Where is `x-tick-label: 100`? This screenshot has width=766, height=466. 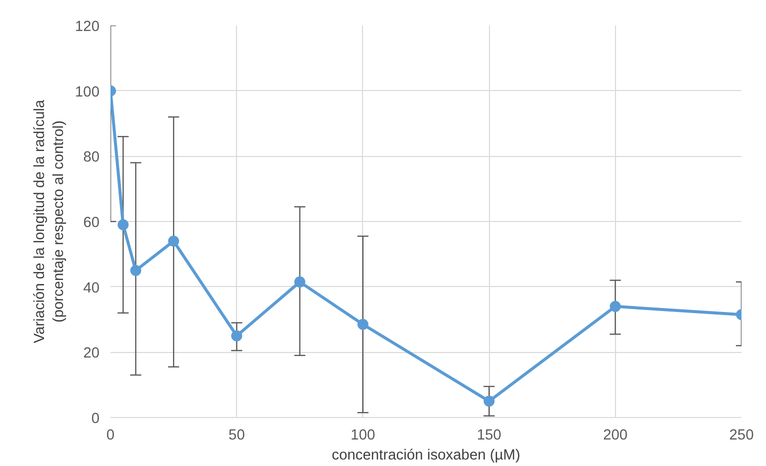 x-tick-label: 100 is located at coordinates (363, 436).